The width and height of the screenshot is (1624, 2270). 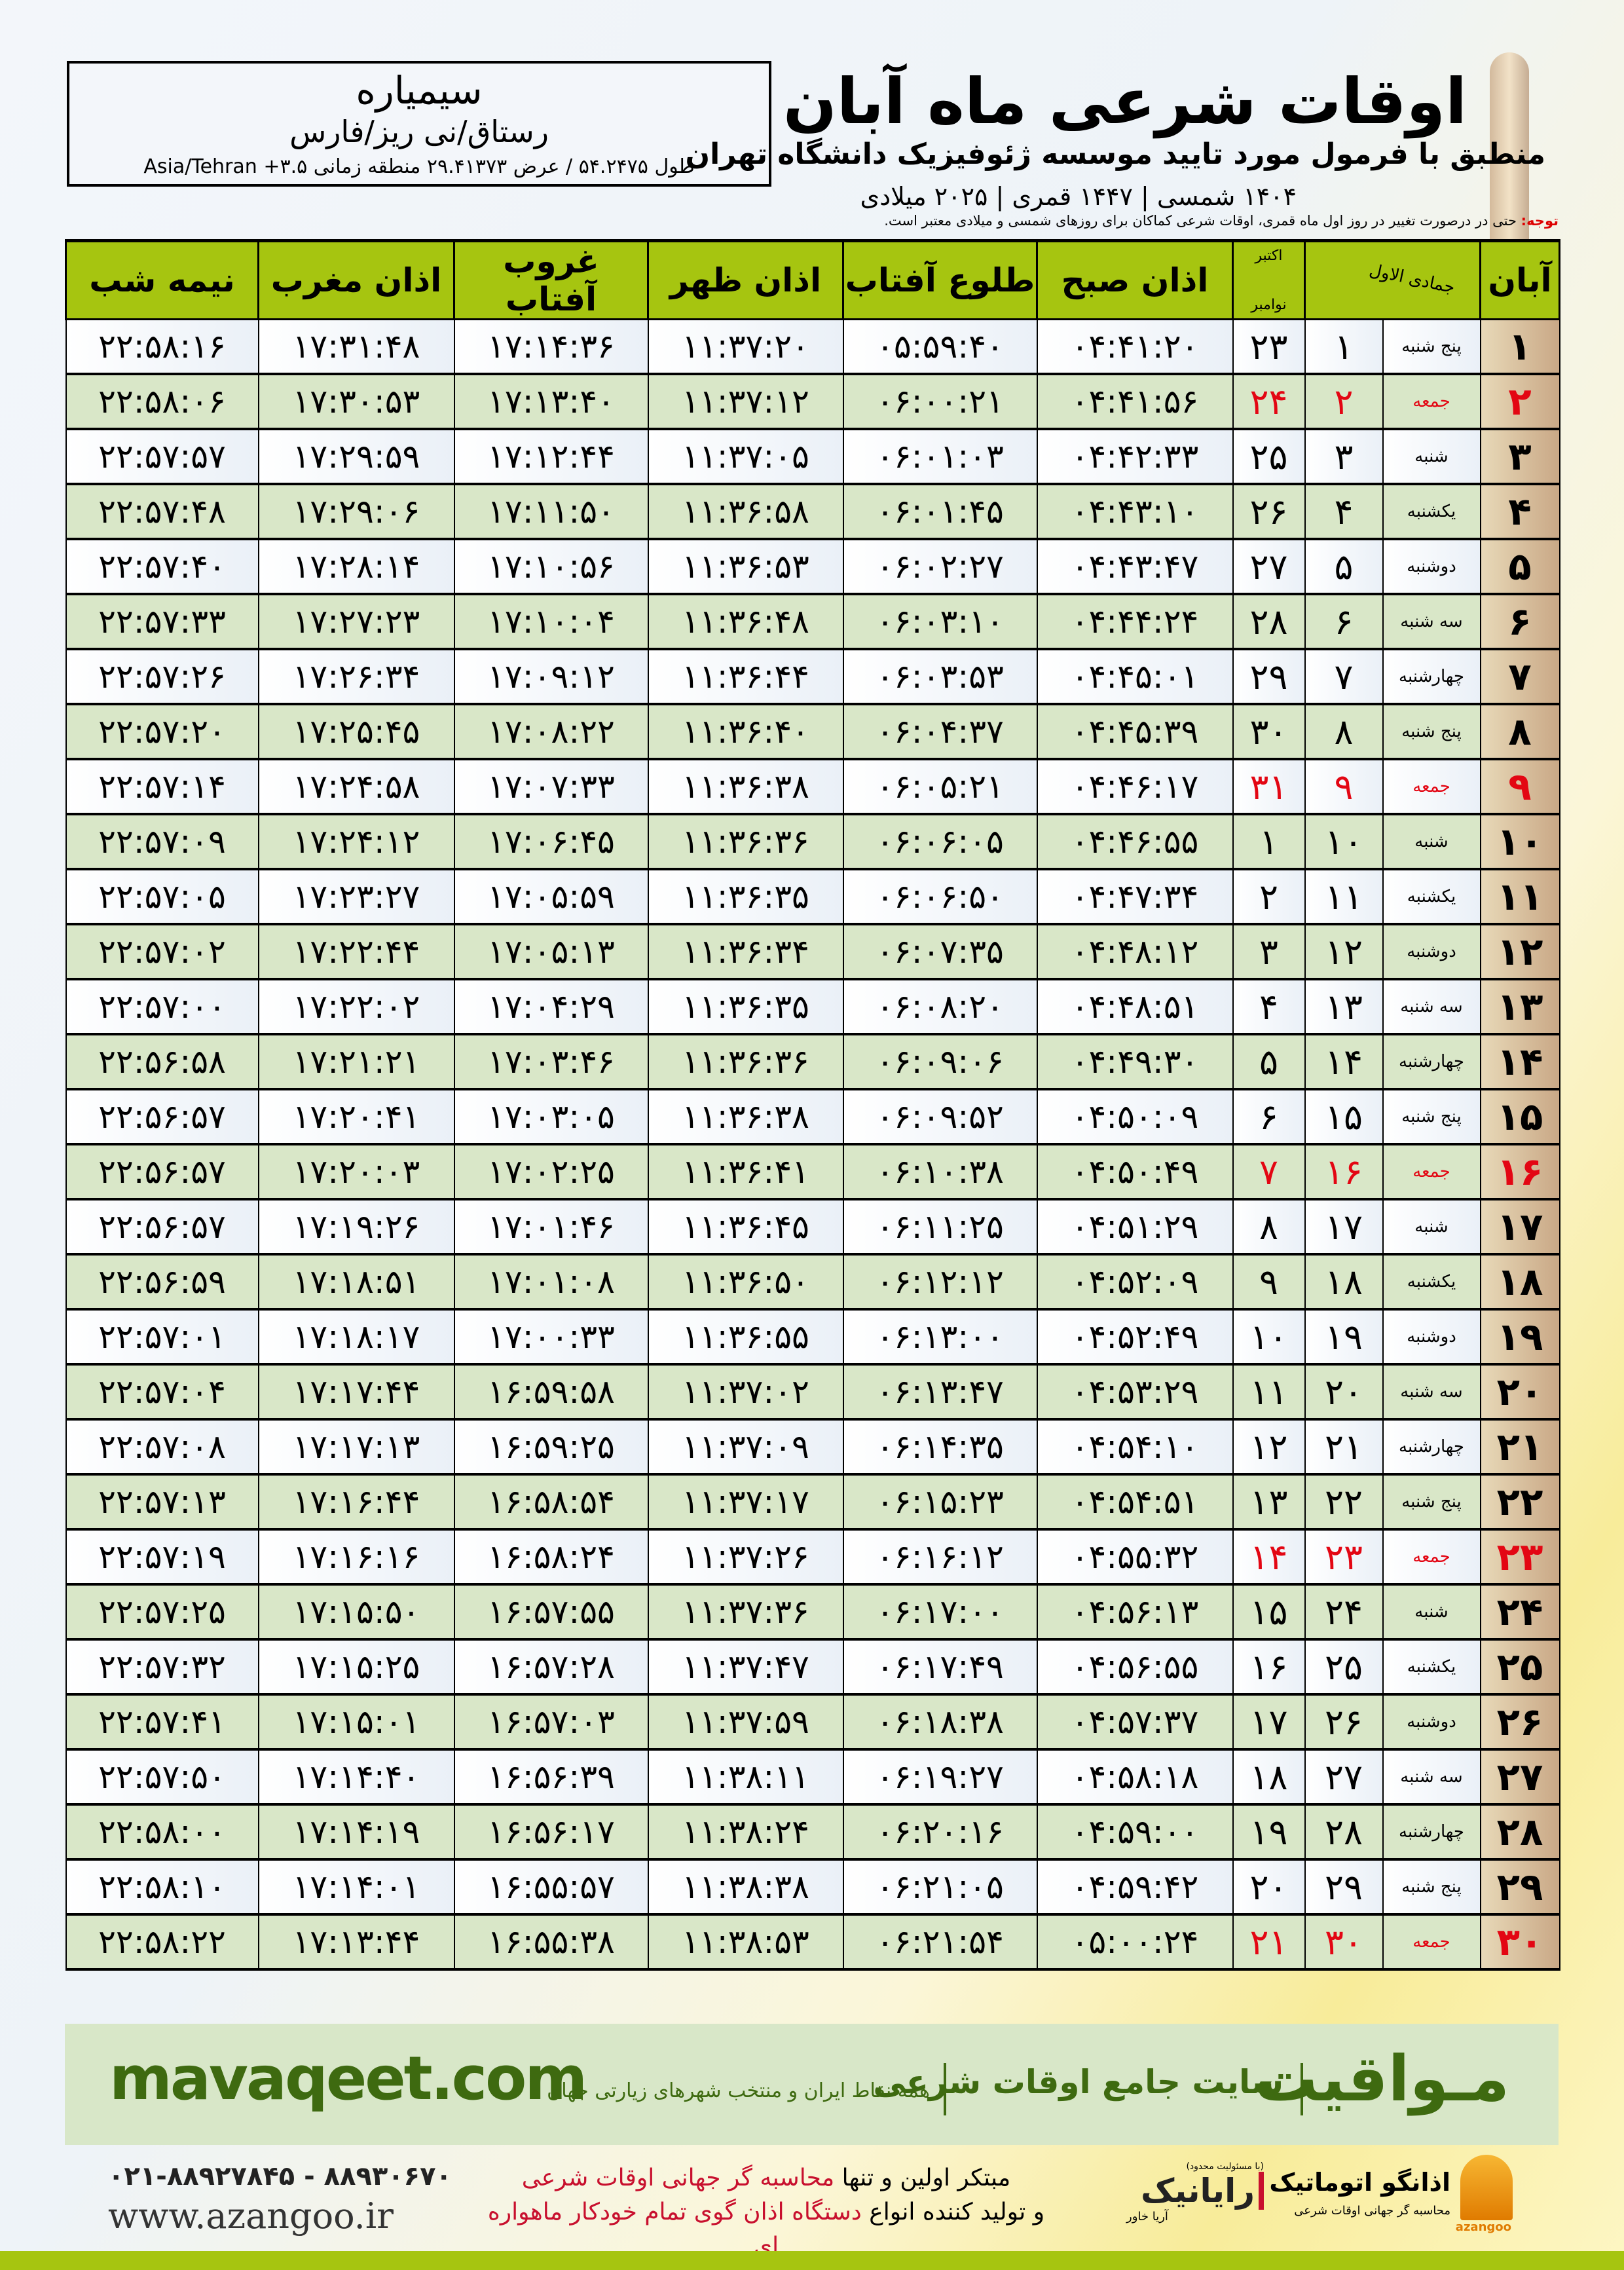 I want to click on cell-tolu: ۰۶:۰۸:۲۰, so click(x=940, y=1006).